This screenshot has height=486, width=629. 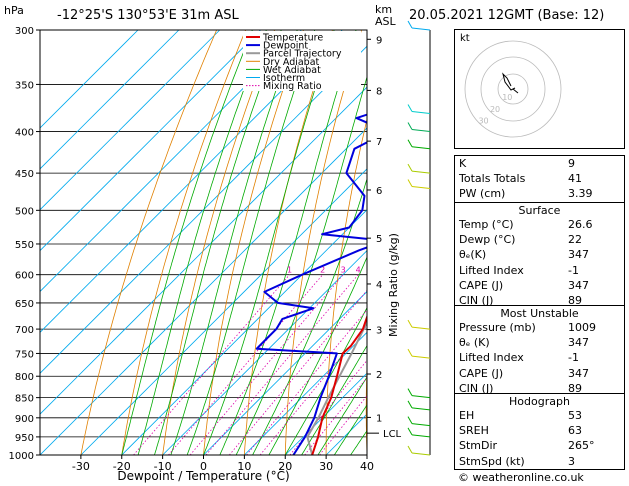 I want to click on surface-row: Lifted Index -1, so click(x=539, y=270).